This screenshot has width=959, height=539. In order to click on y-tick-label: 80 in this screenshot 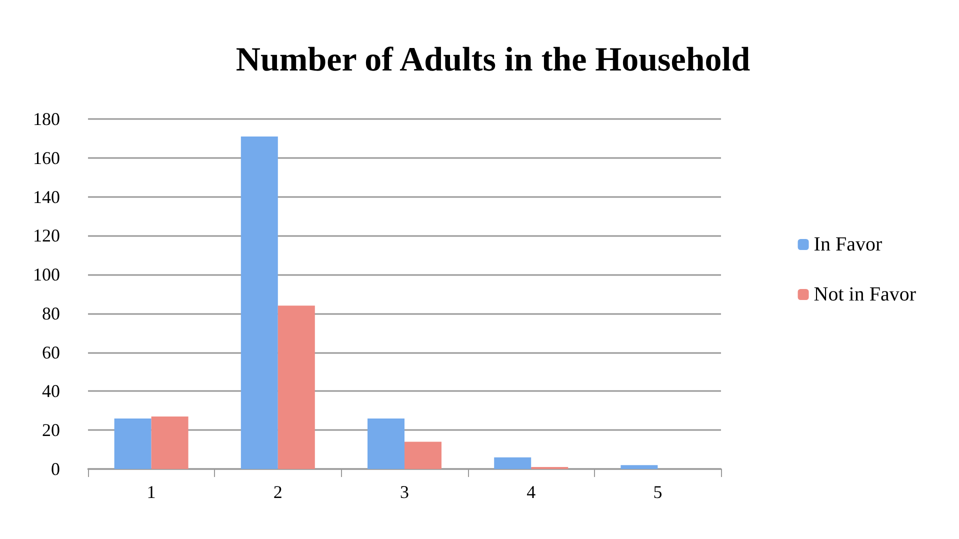, I will do `click(51, 313)`.